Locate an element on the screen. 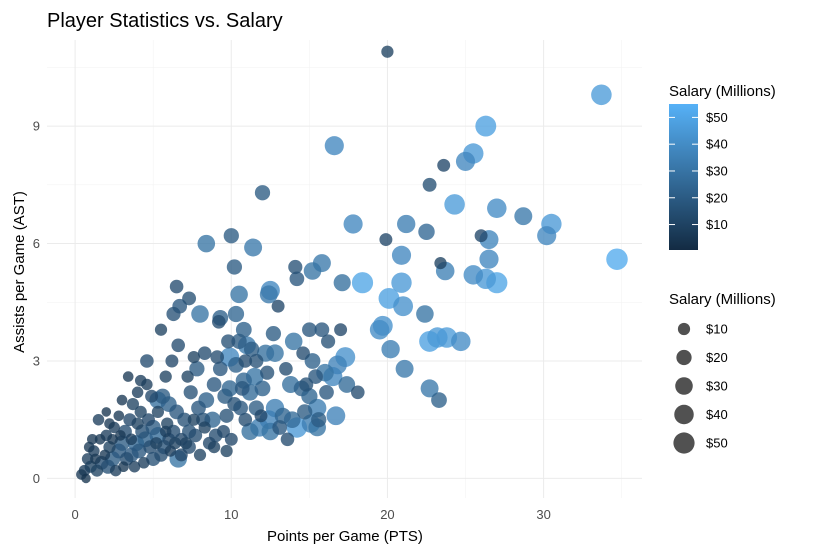  y-tick-label: 3 is located at coordinates (36, 360).